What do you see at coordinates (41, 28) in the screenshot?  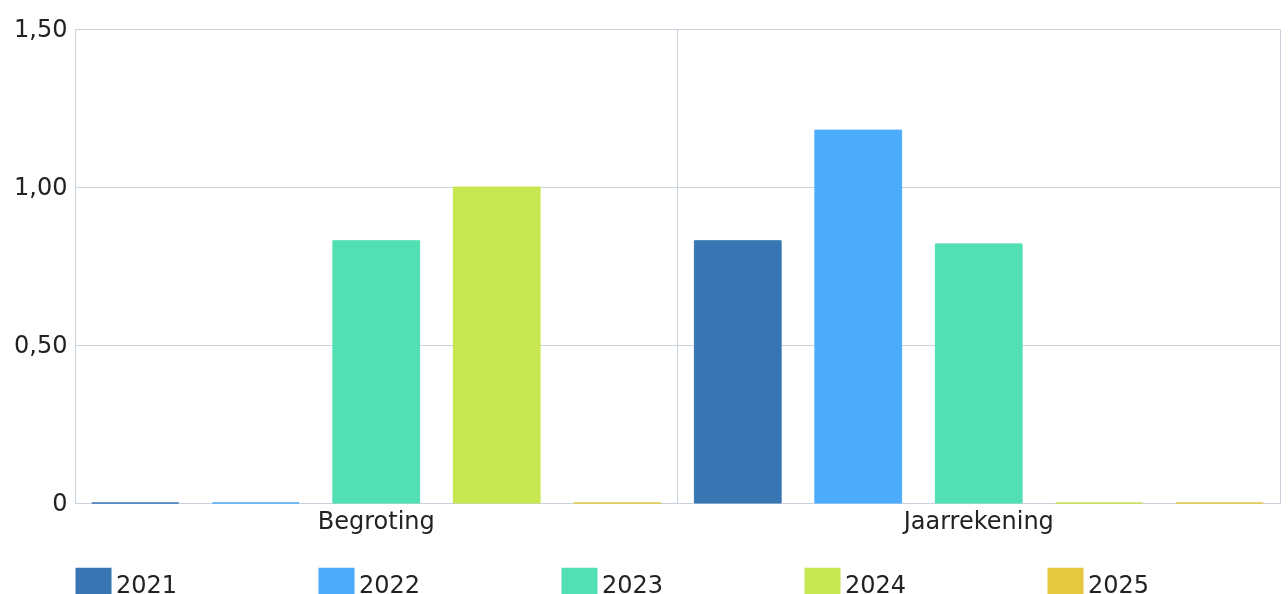 I see `y-tick-label: 1,50` at bounding box center [41, 28].